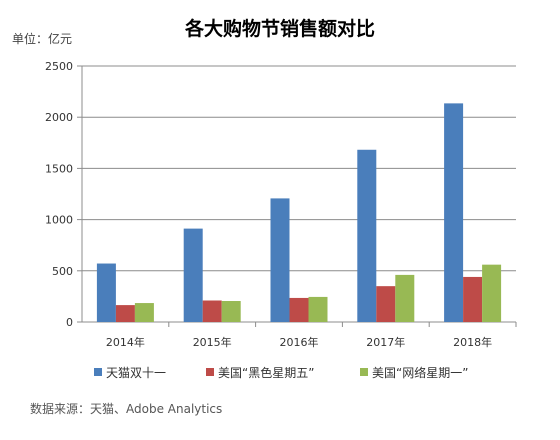  Describe the element at coordinates (42, 39) in the screenshot. I see `unit-label: 单位：亿元` at that location.